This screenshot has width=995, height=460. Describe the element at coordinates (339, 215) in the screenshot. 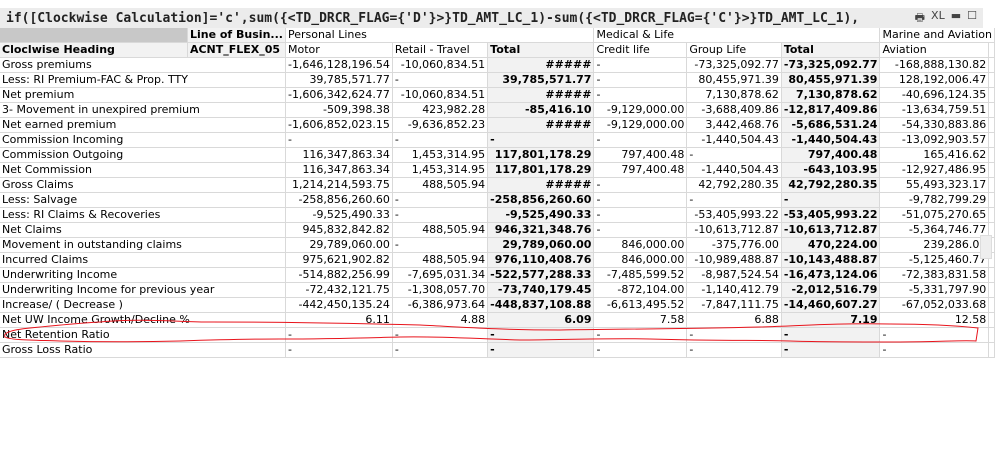

I see `value-cell: -9,525,490.33` at that location.